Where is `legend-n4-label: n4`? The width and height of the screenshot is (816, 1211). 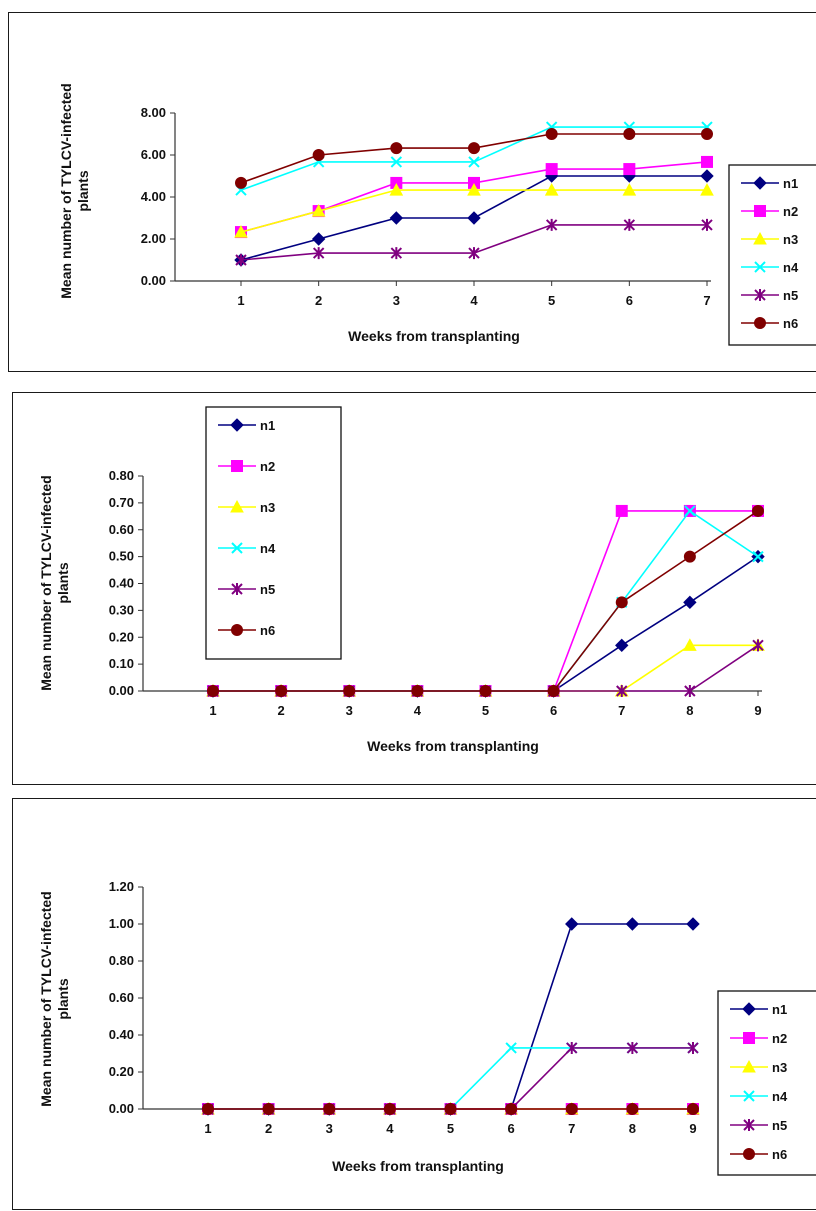
legend-n4-label: n4 is located at coordinates (791, 267).